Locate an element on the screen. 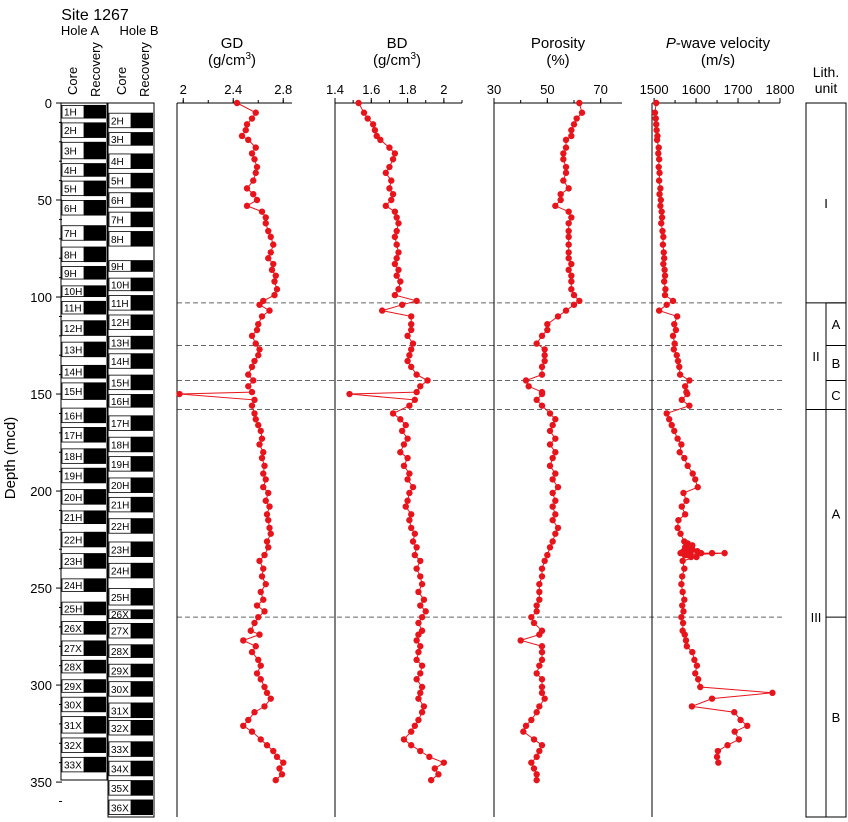  hole-a-core-label: 28X is located at coordinates (73, 668).